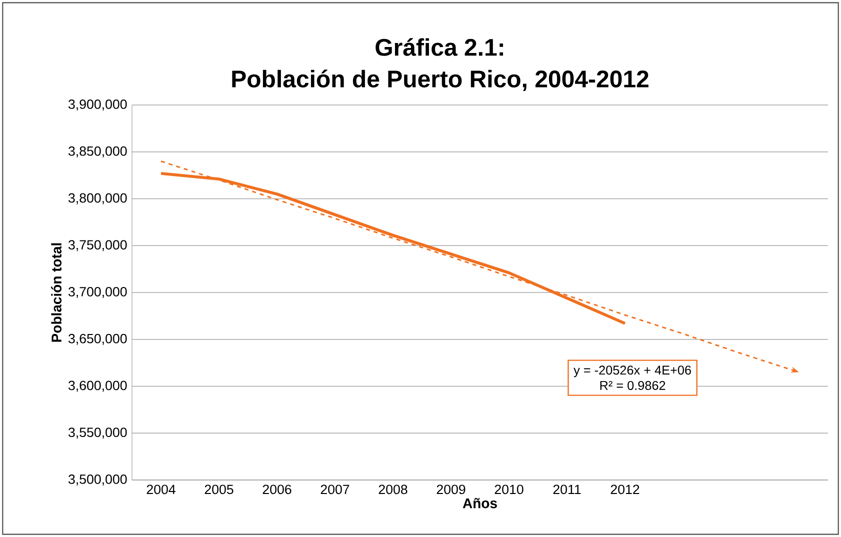 The image size is (841, 537). I want to click on y-tick-label: 3,700,000, so click(97, 292).